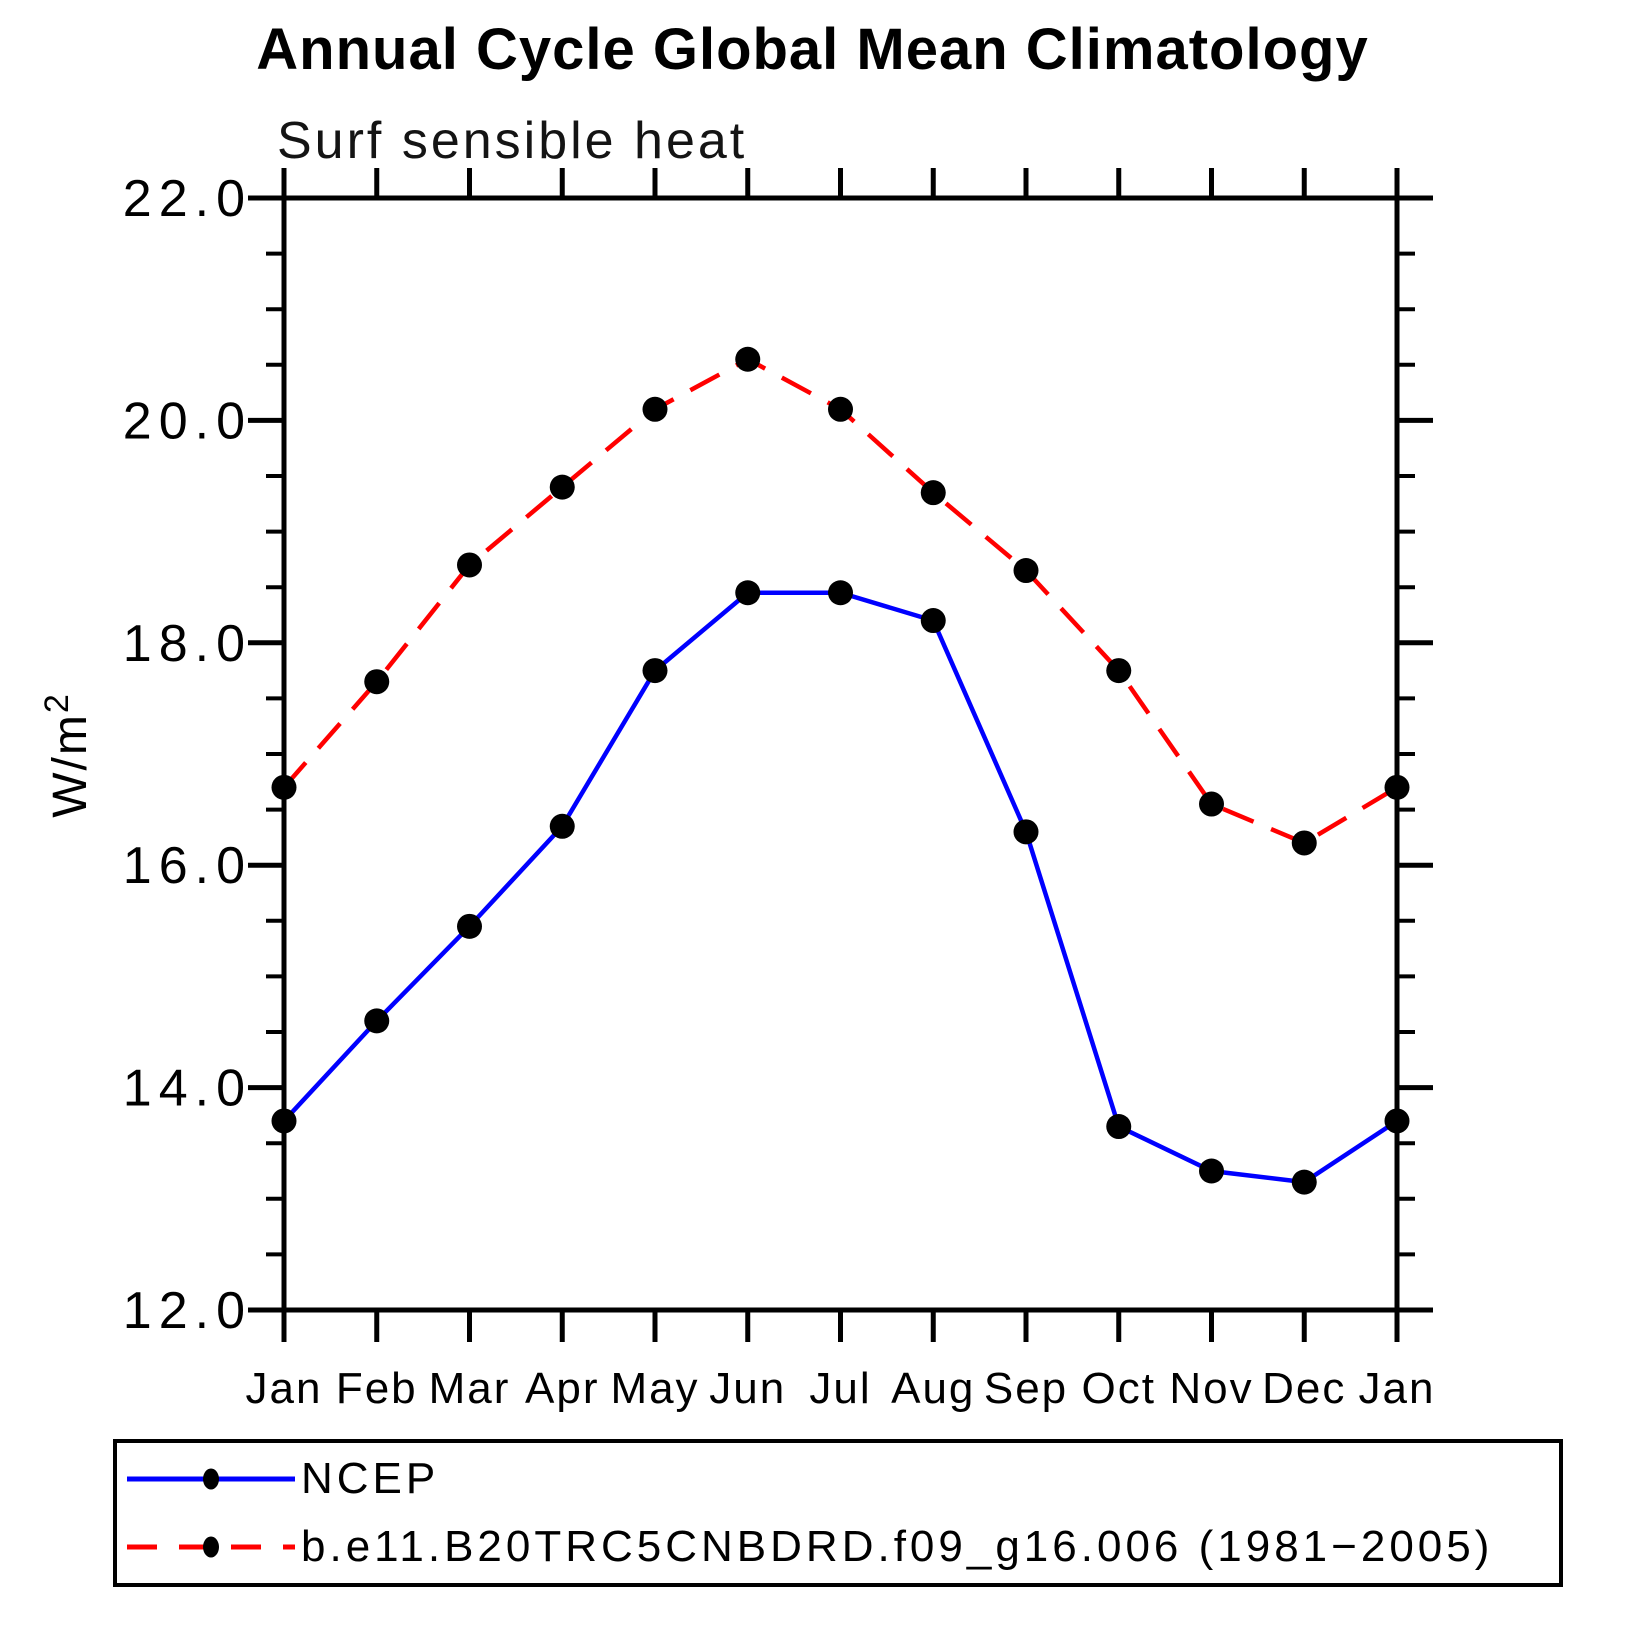  What do you see at coordinates (812, 49) in the screenshot?
I see `figure-title: Annual Cycle Global Mean Climatology` at bounding box center [812, 49].